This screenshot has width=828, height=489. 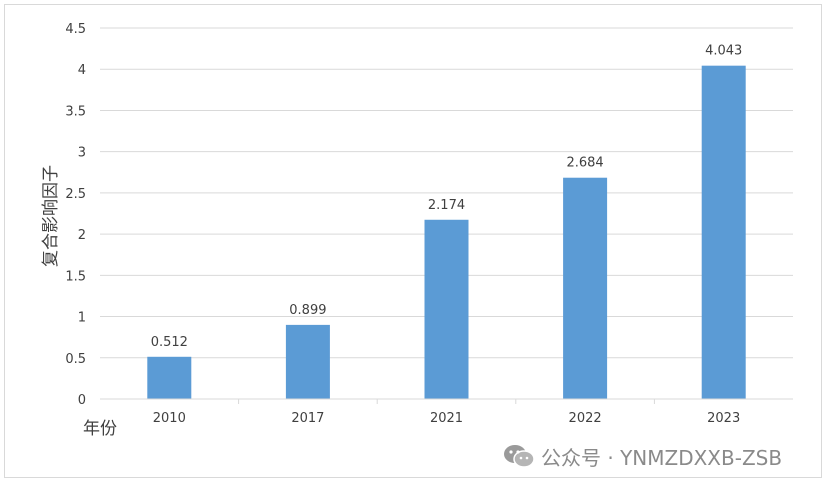 I want to click on y-tick-label: 4, so click(x=82, y=70).